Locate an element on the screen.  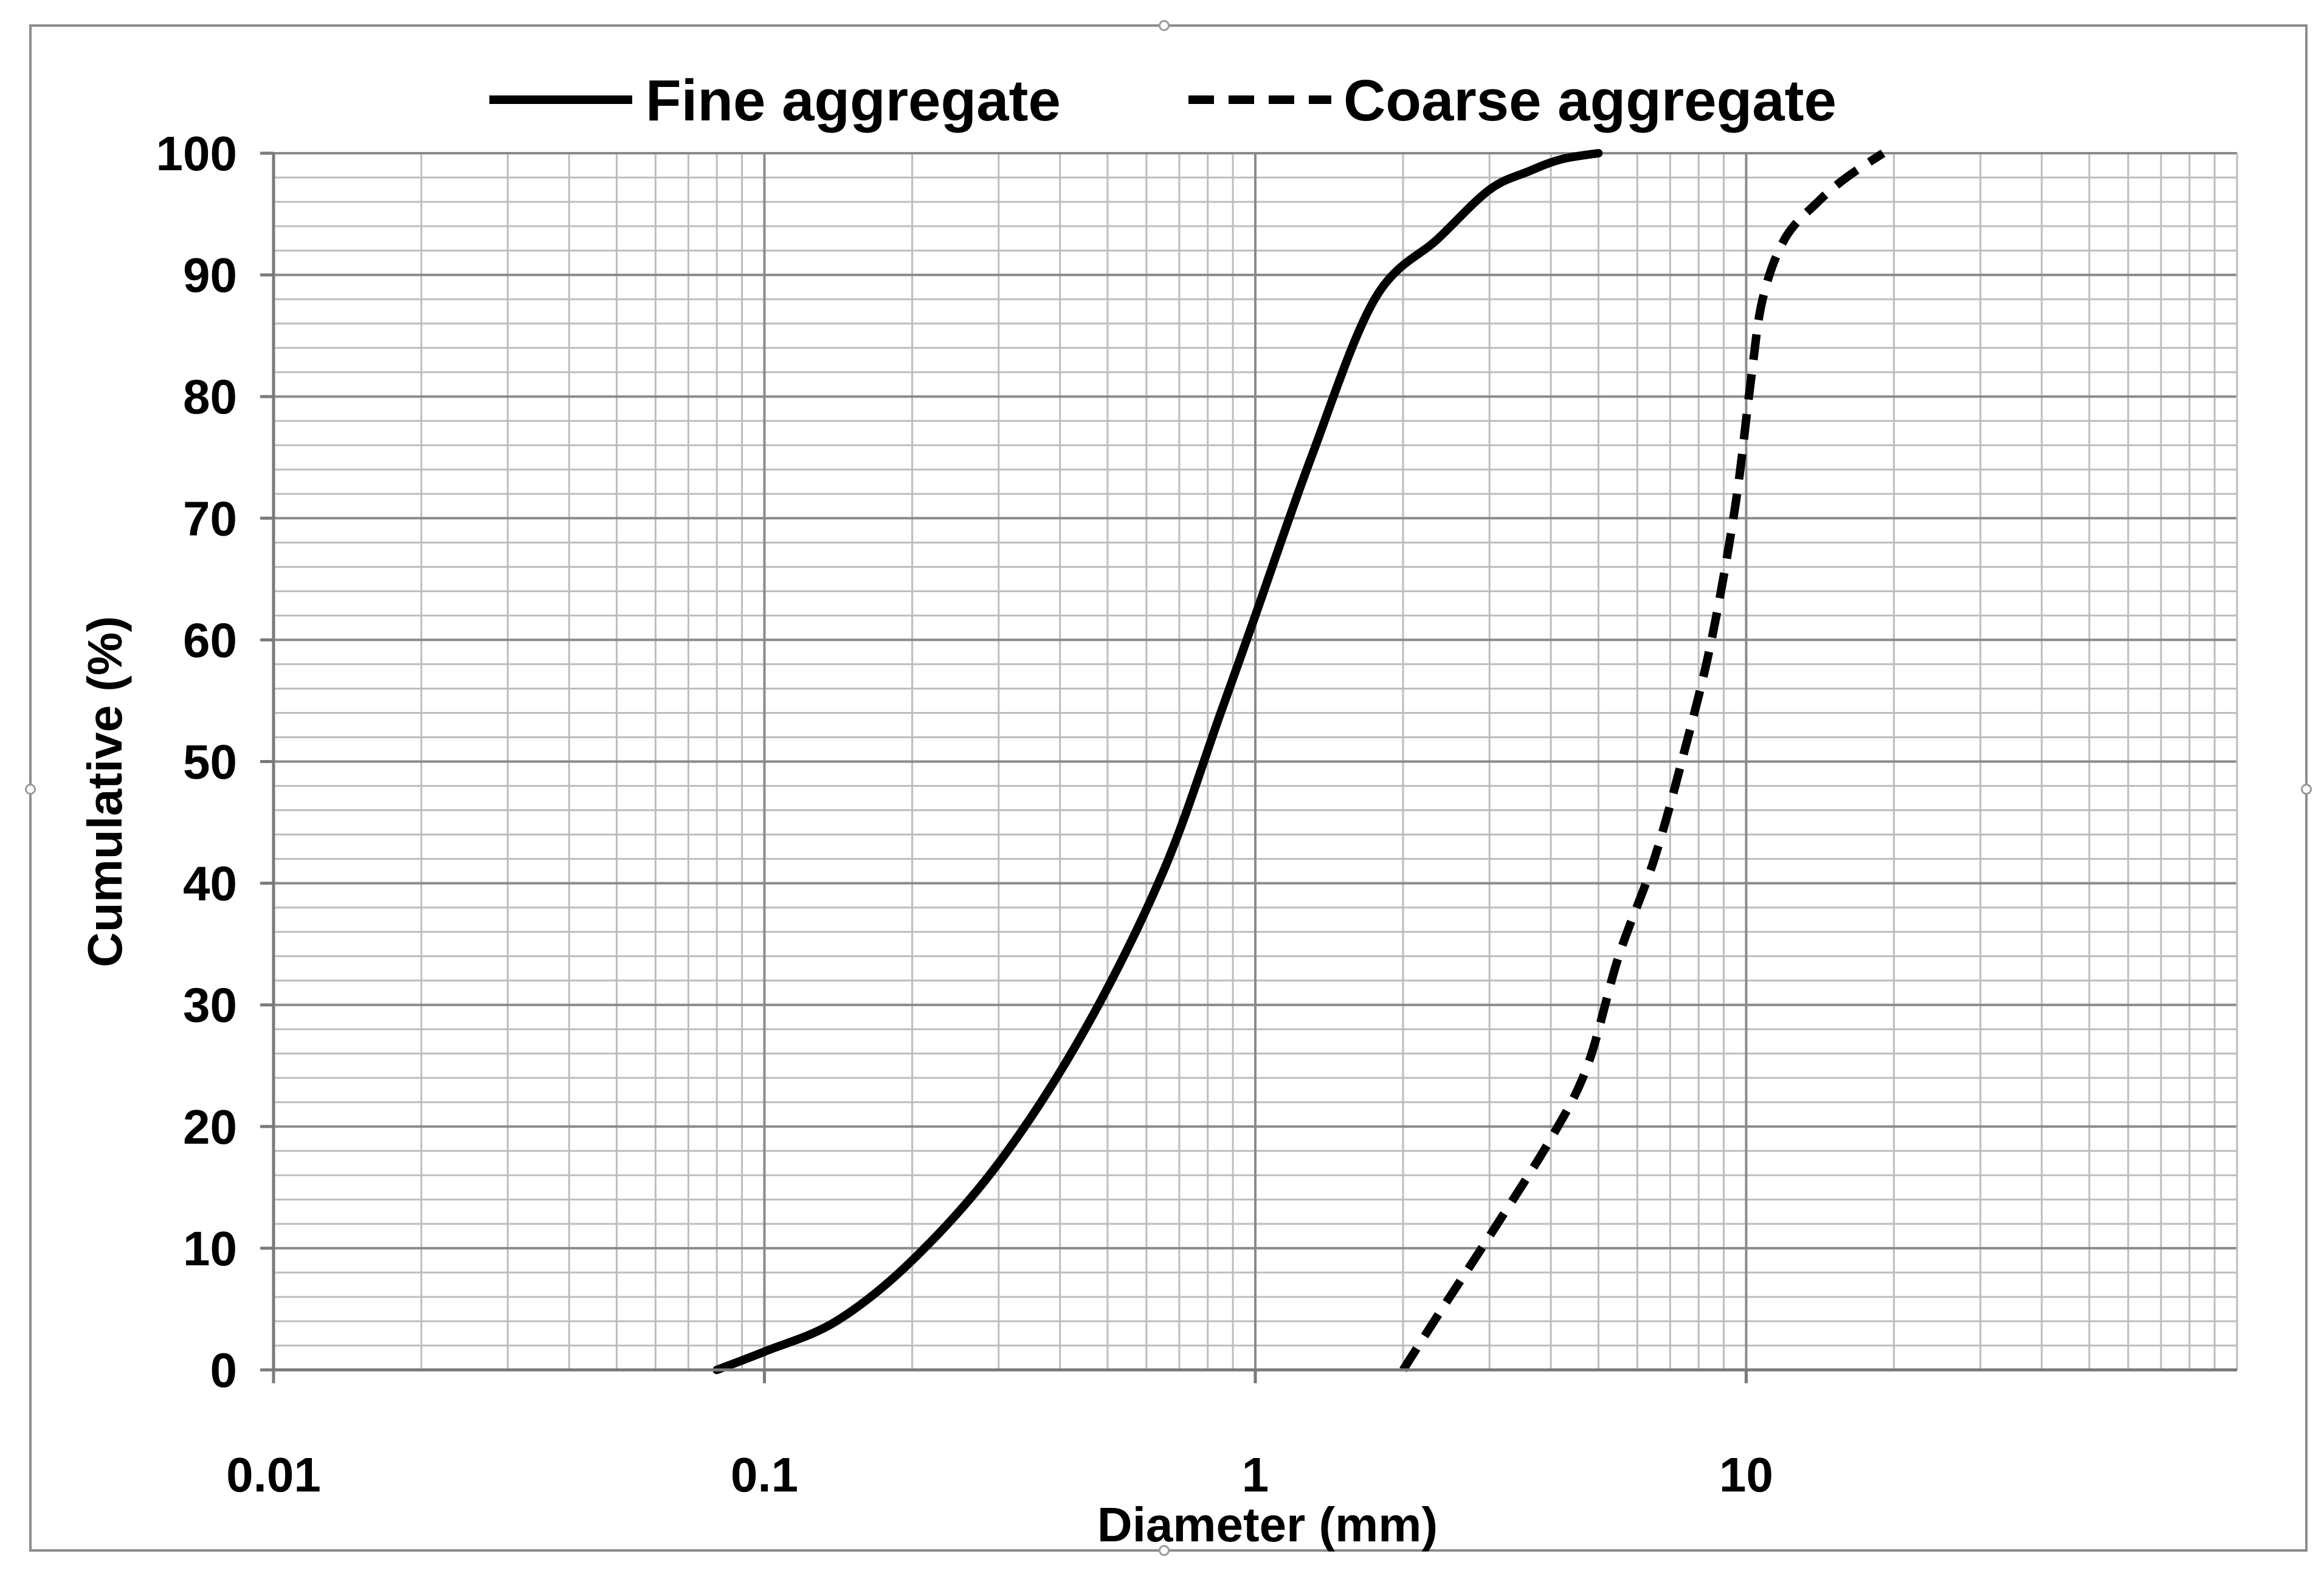
y-tick-label: 60 is located at coordinates (210, 640).